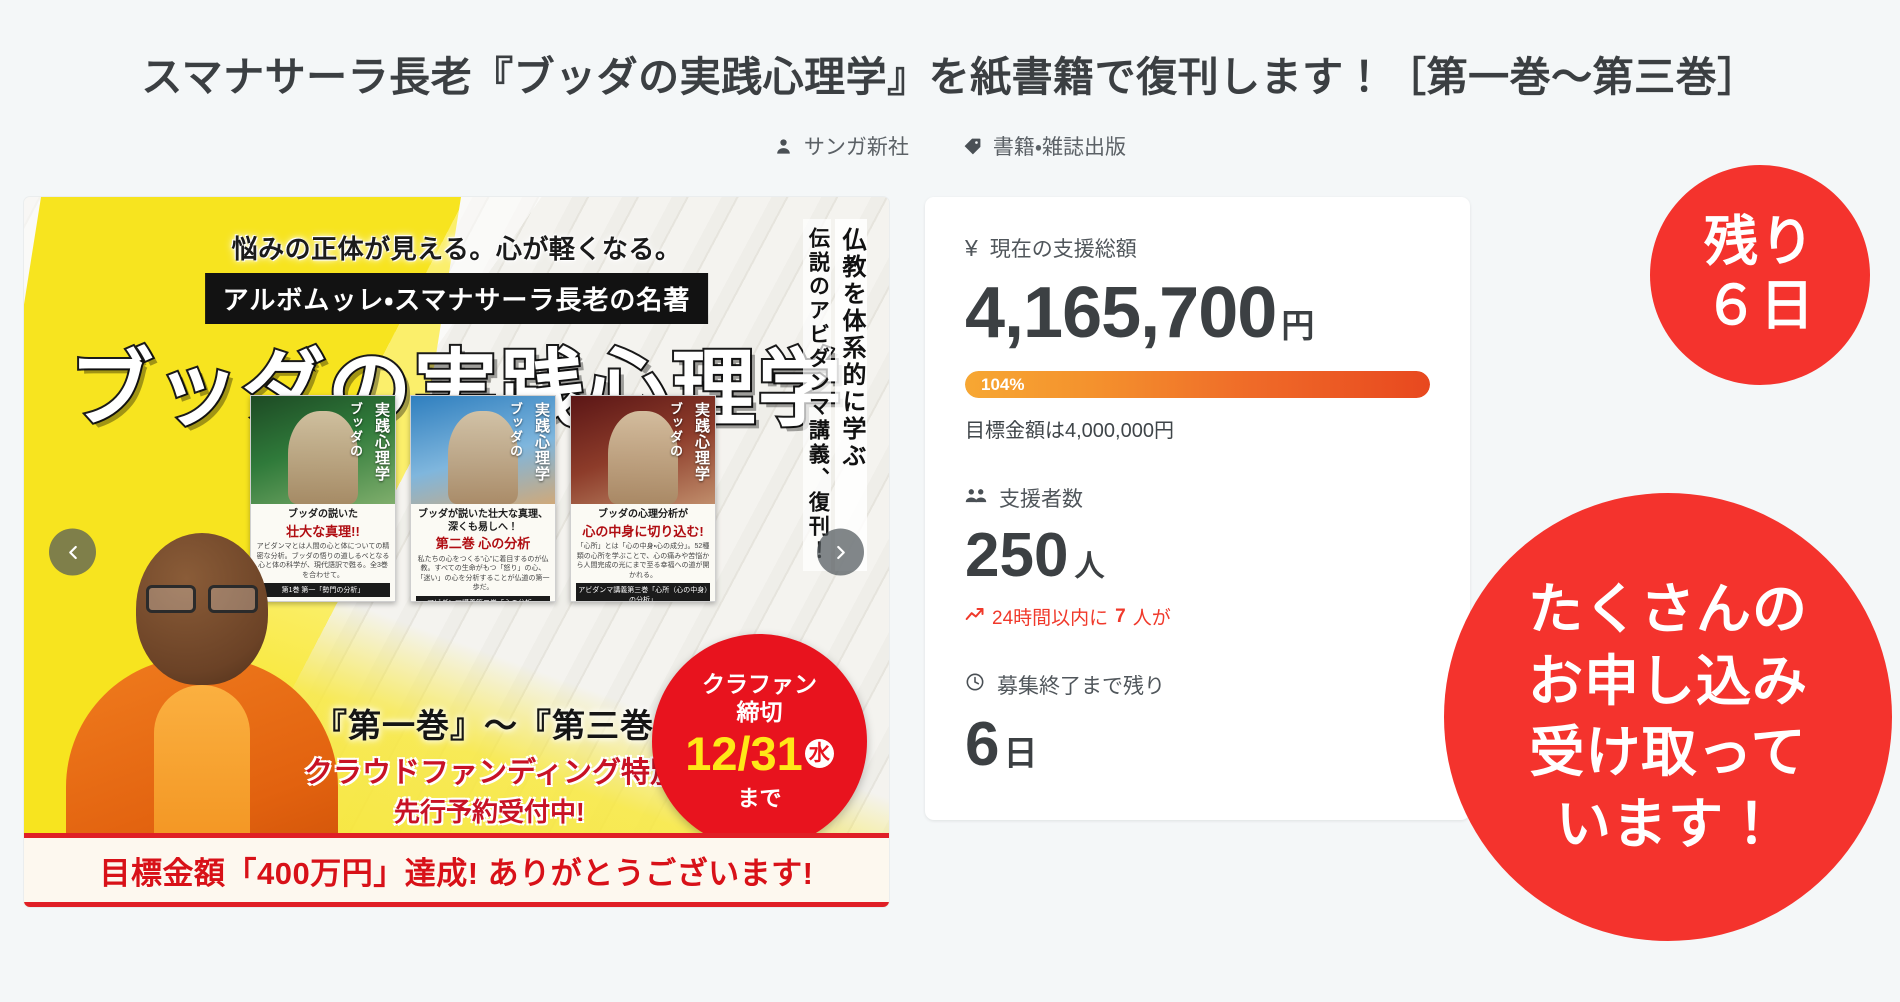  I want to click on annotation-apply-line-4: います！, so click(1667, 823).